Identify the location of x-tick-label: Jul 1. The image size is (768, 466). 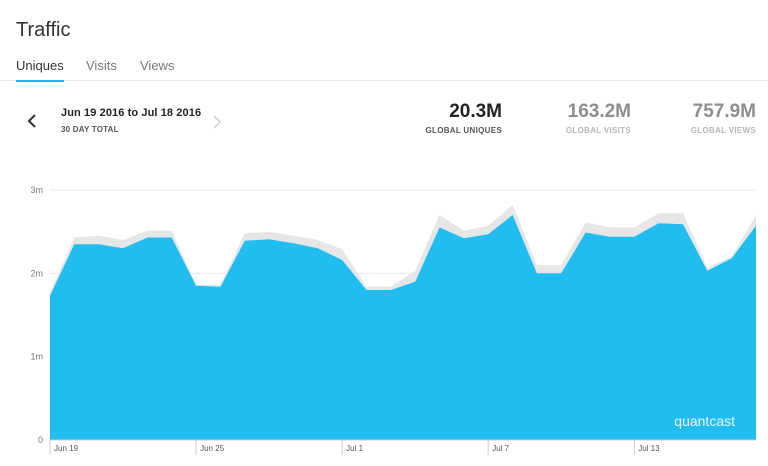
(354, 448).